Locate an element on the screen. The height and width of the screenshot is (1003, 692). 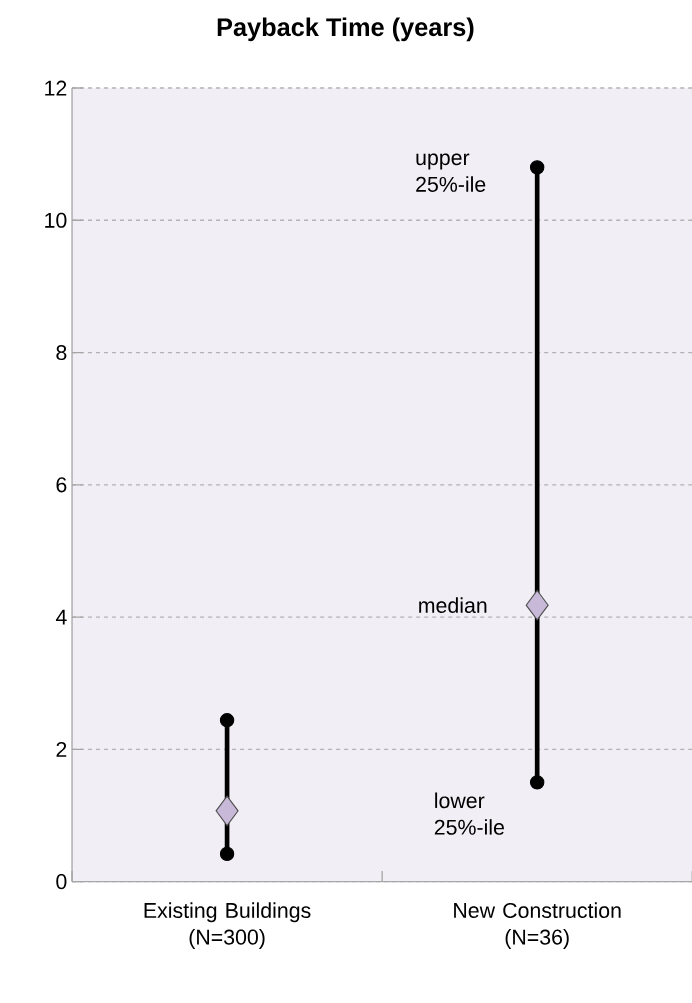
y-tick-label: 0 is located at coordinates (61, 882).